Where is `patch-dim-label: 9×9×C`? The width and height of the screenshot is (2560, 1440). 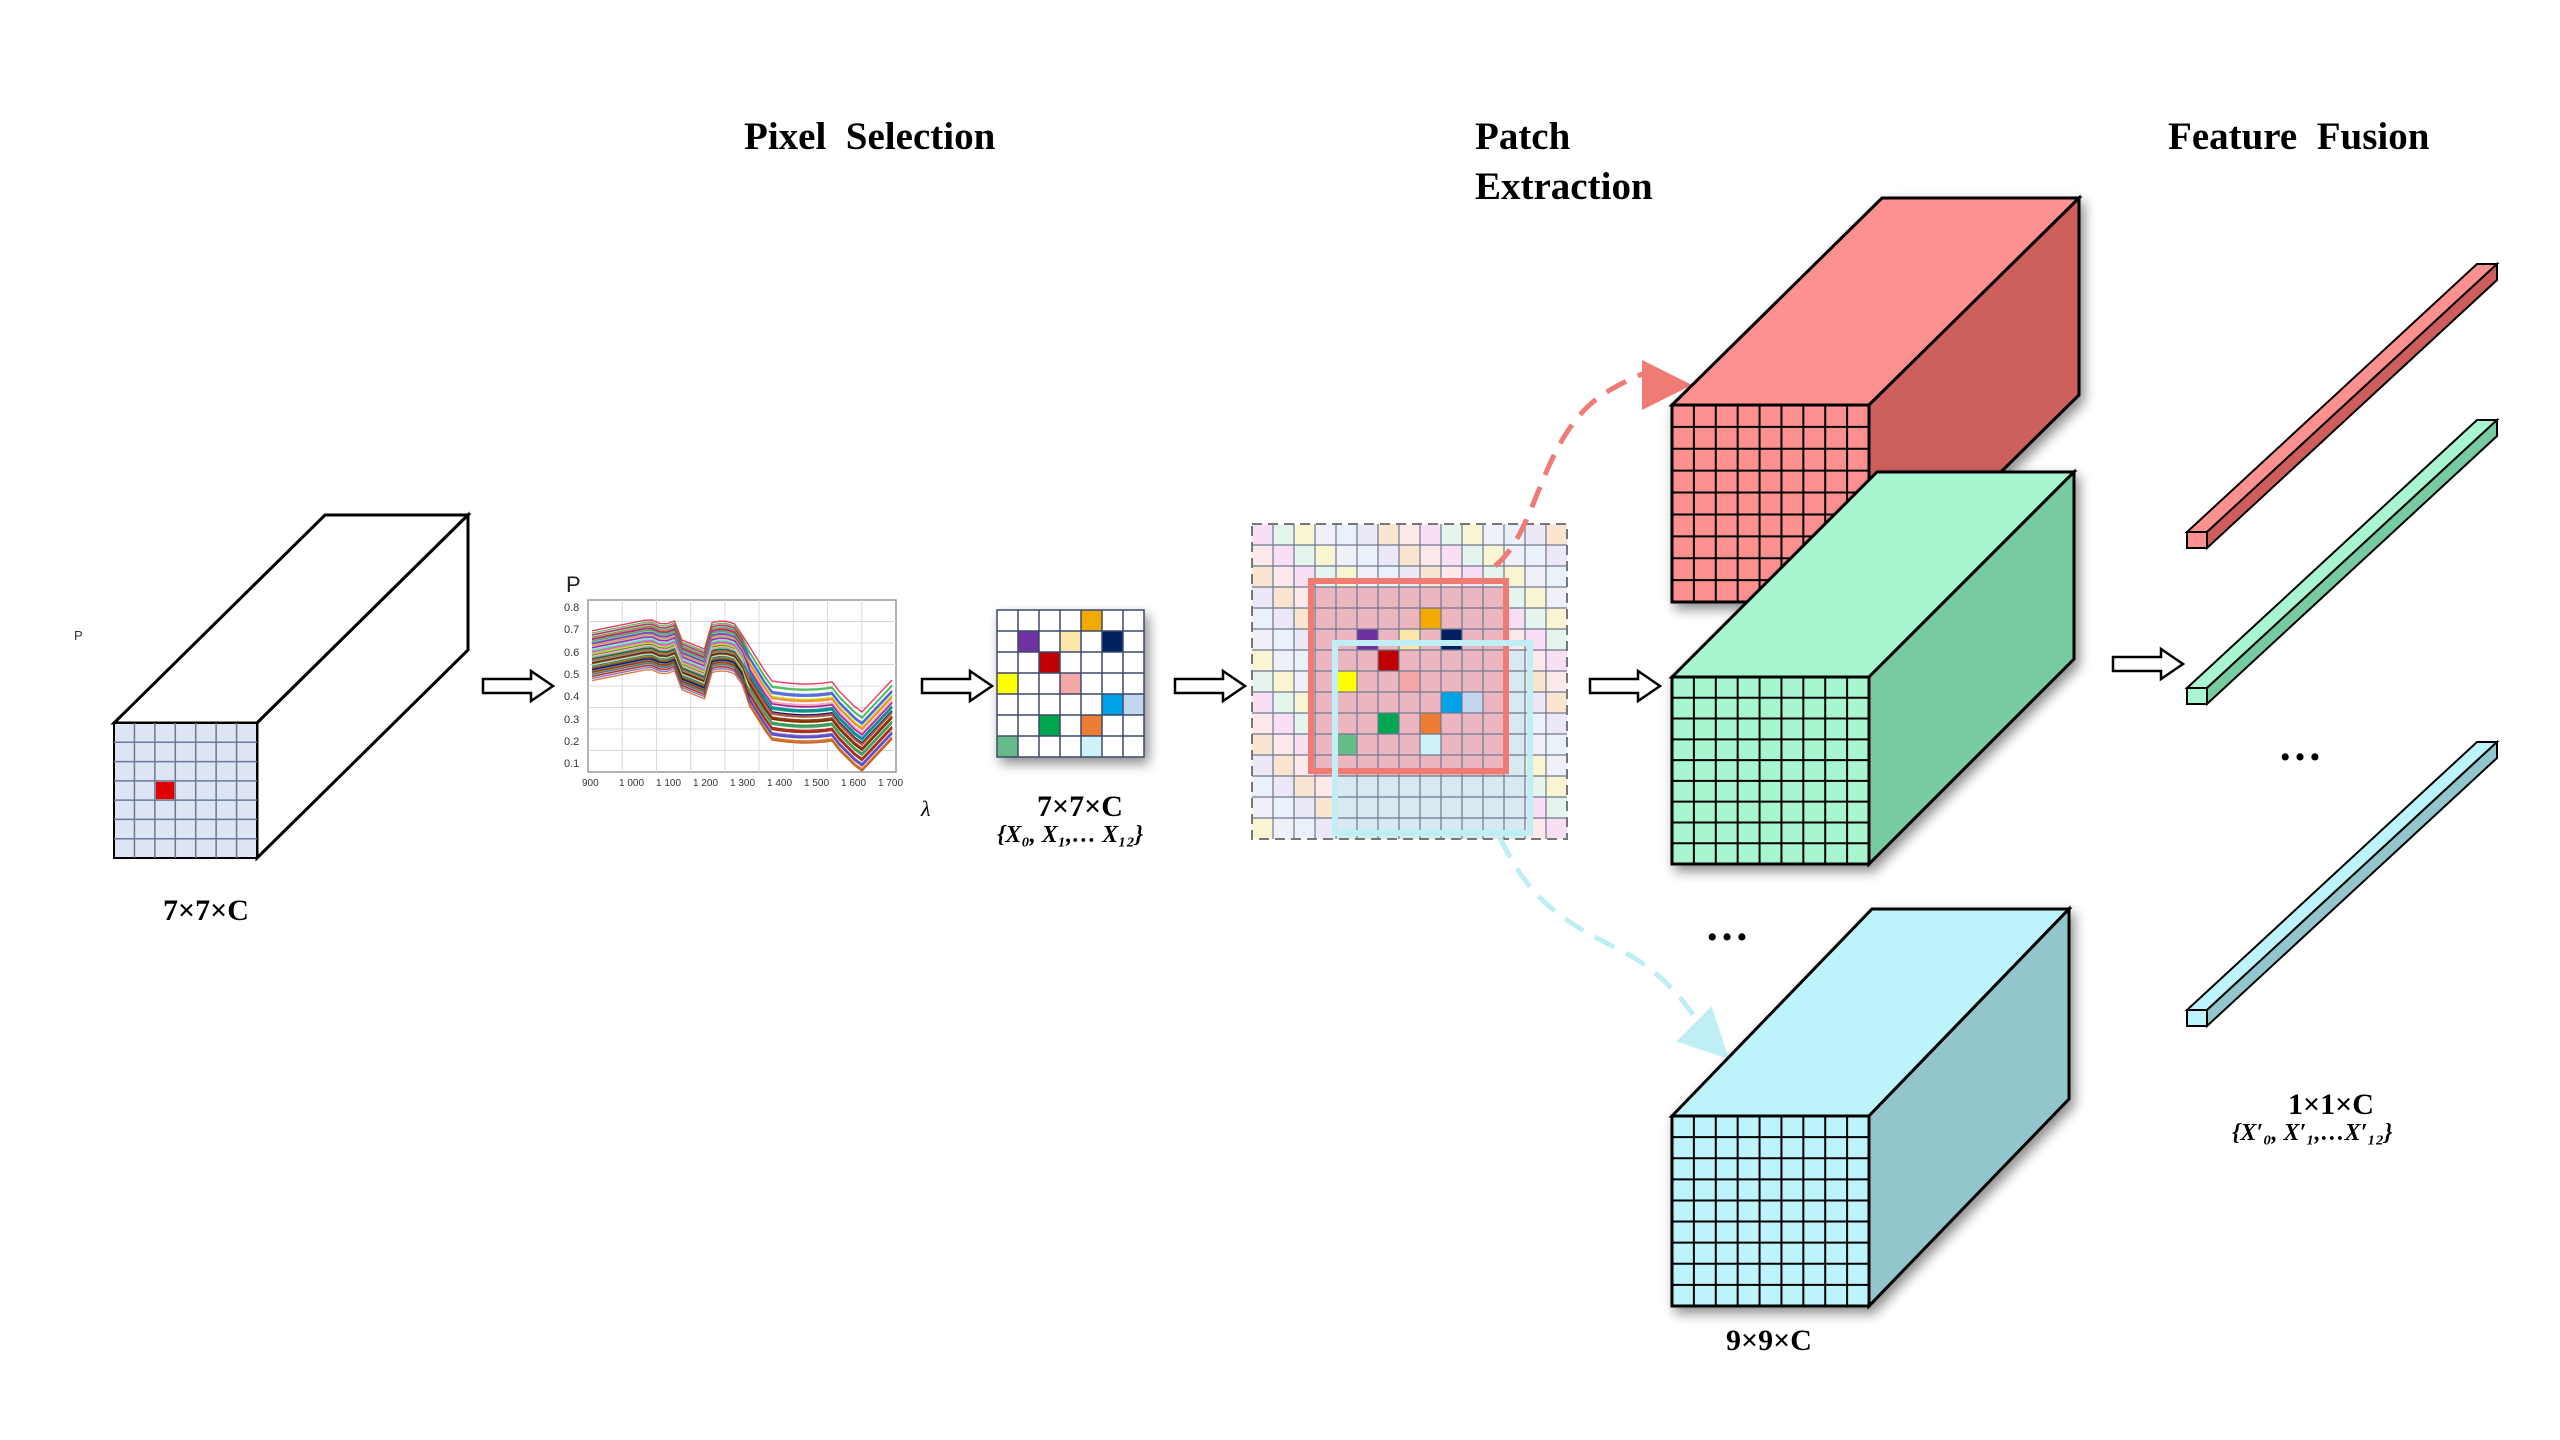
patch-dim-label: 9×9×C is located at coordinates (1769, 1340).